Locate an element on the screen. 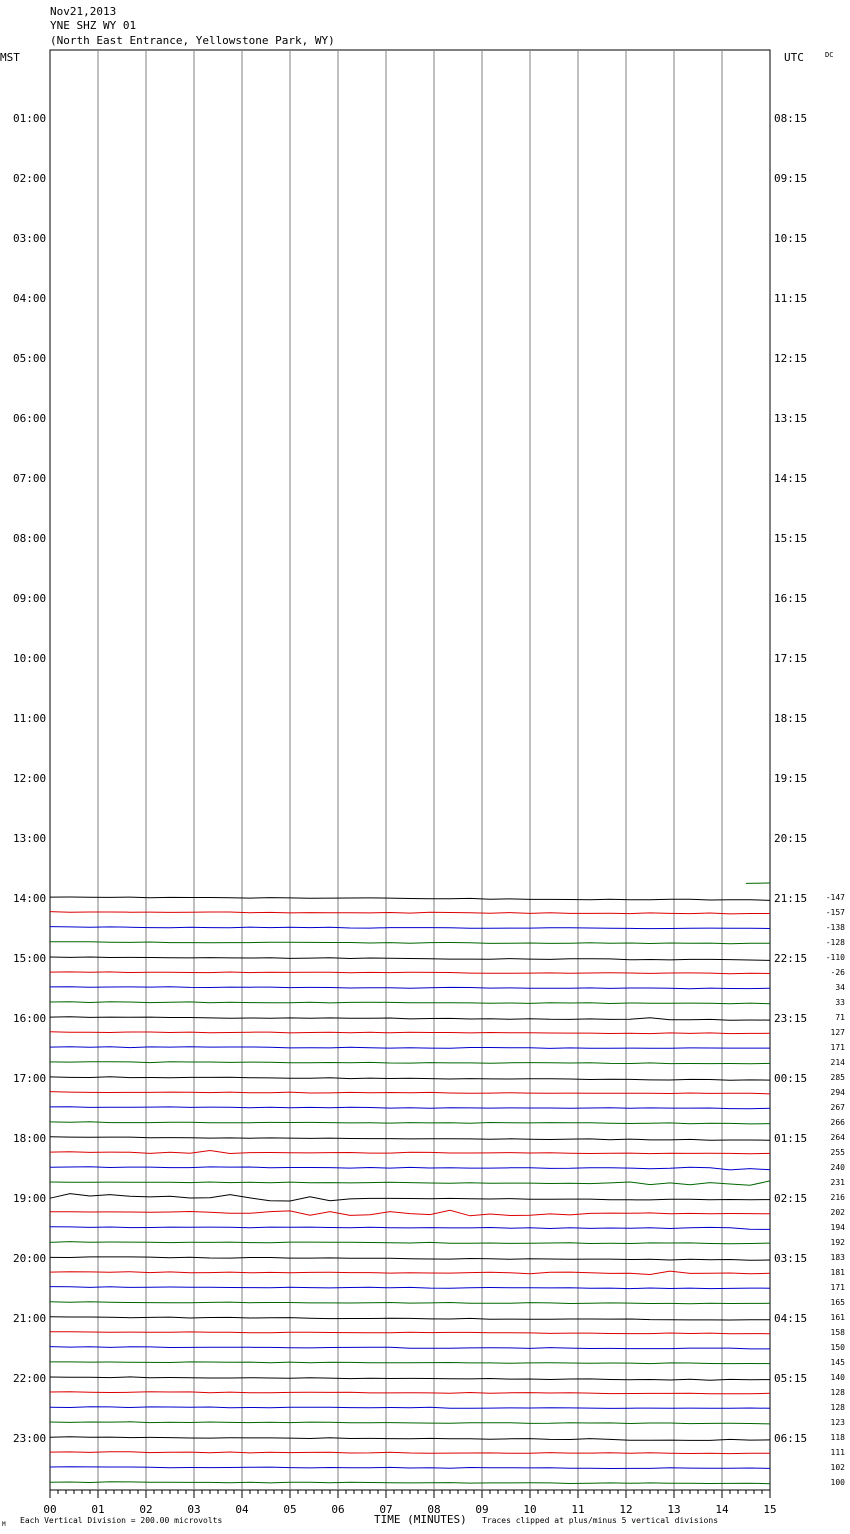 The image size is (850, 1534). trace-offset-label: 240 is located at coordinates (838, 1167).